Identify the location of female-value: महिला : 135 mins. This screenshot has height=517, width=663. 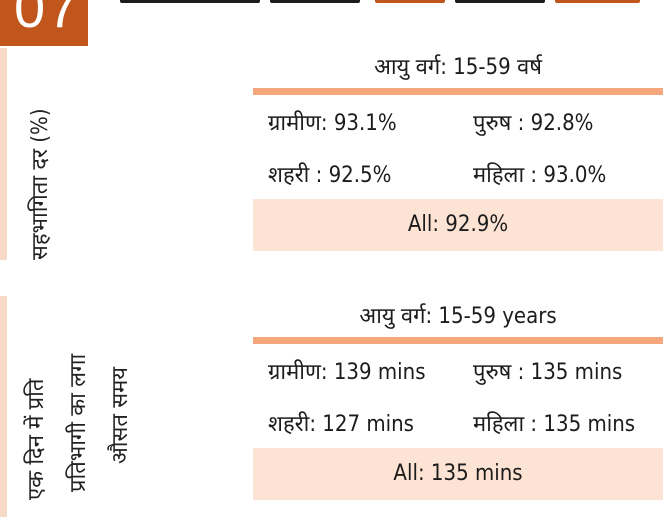
(554, 424).